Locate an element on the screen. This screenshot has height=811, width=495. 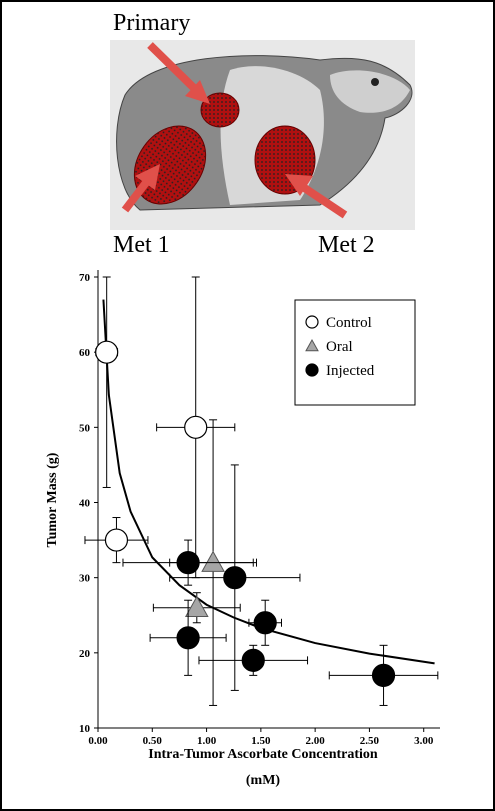
y-tick-label: 30 is located at coordinates (85, 579).